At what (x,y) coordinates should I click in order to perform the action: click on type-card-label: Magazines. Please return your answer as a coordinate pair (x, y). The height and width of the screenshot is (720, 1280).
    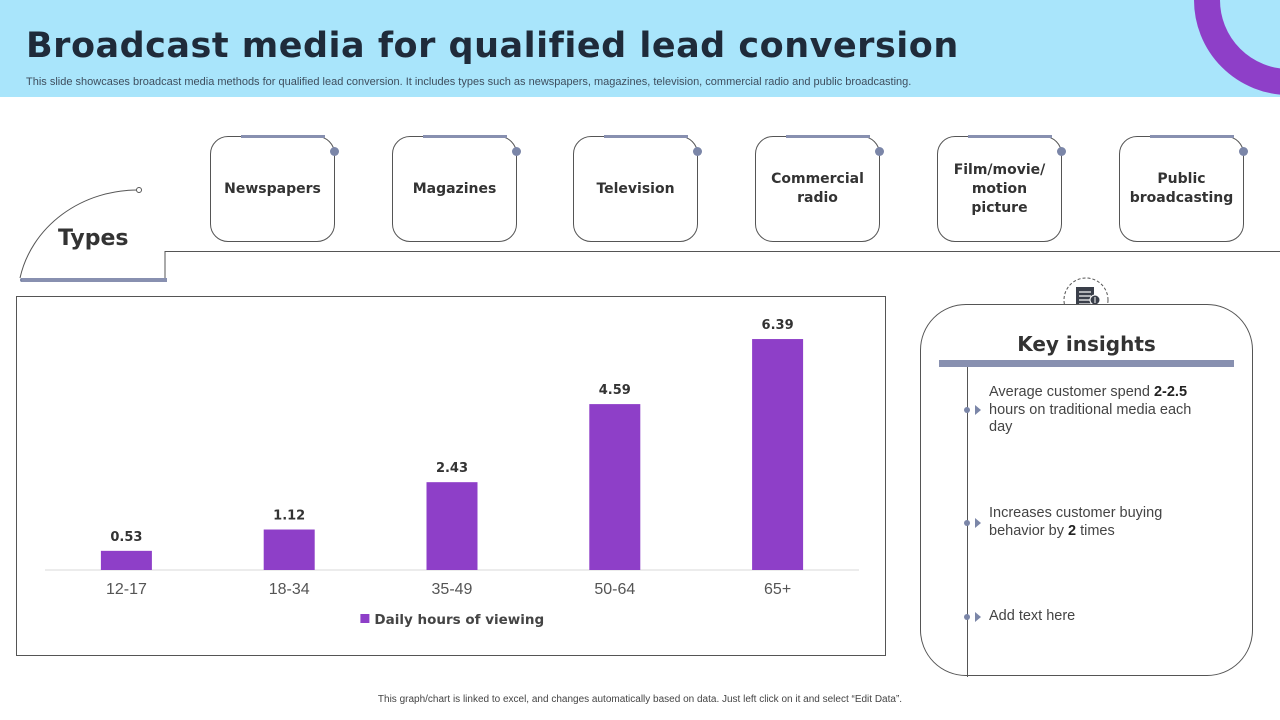
    Looking at the image, I should click on (454, 188).